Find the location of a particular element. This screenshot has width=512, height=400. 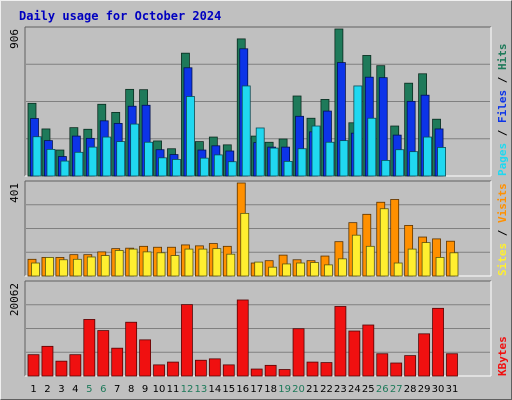

chart-title: Daily usage for October 2024 is located at coordinates (120, 16).